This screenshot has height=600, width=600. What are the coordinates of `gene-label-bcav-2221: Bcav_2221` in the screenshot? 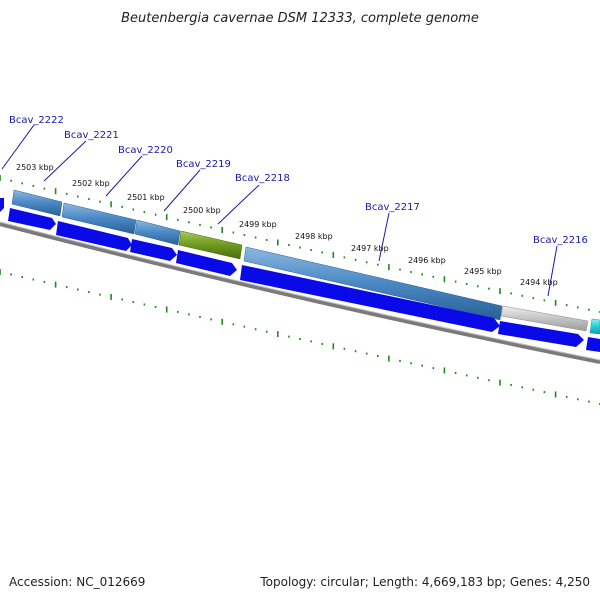 It's located at (91, 135).